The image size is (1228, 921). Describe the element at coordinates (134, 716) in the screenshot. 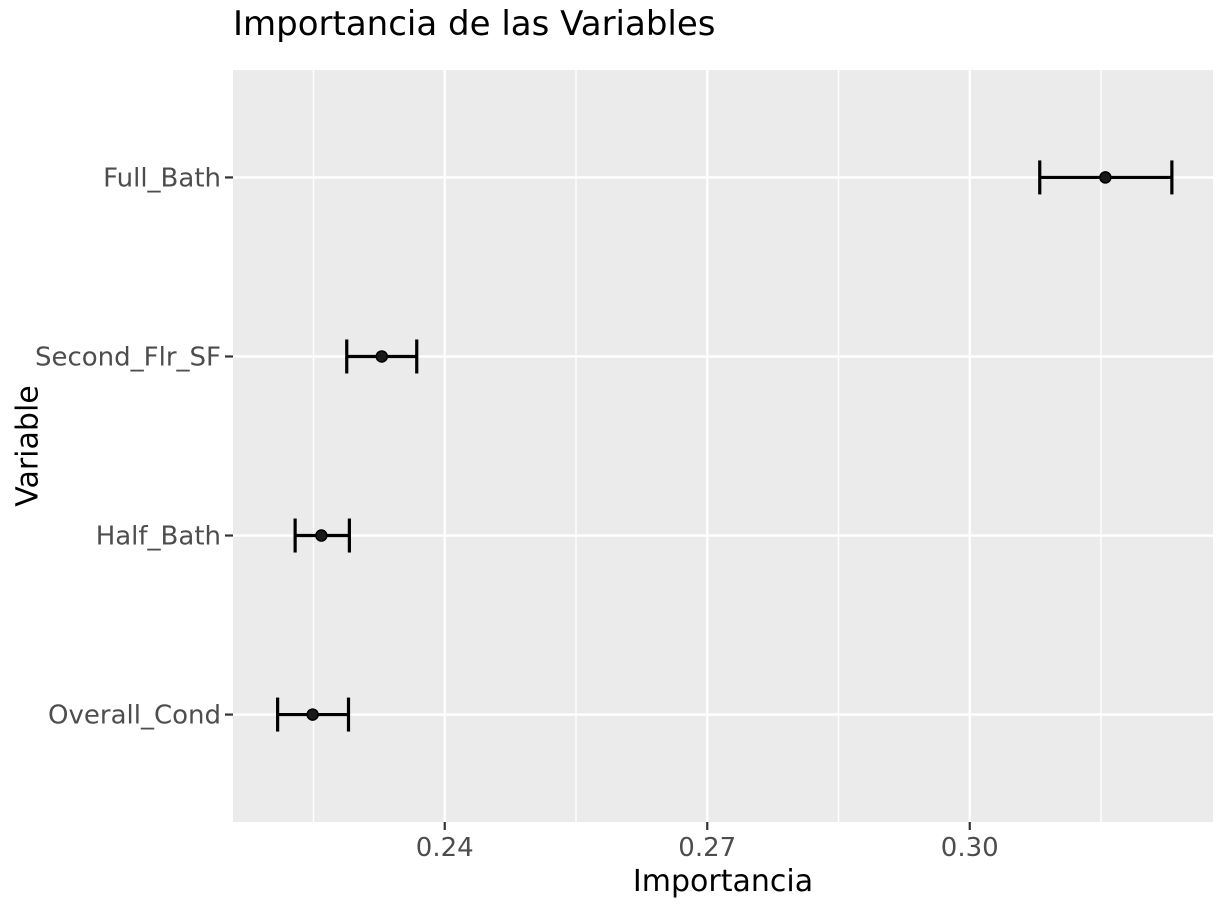

I see `y-tick-label: Overall_Cond` at that location.